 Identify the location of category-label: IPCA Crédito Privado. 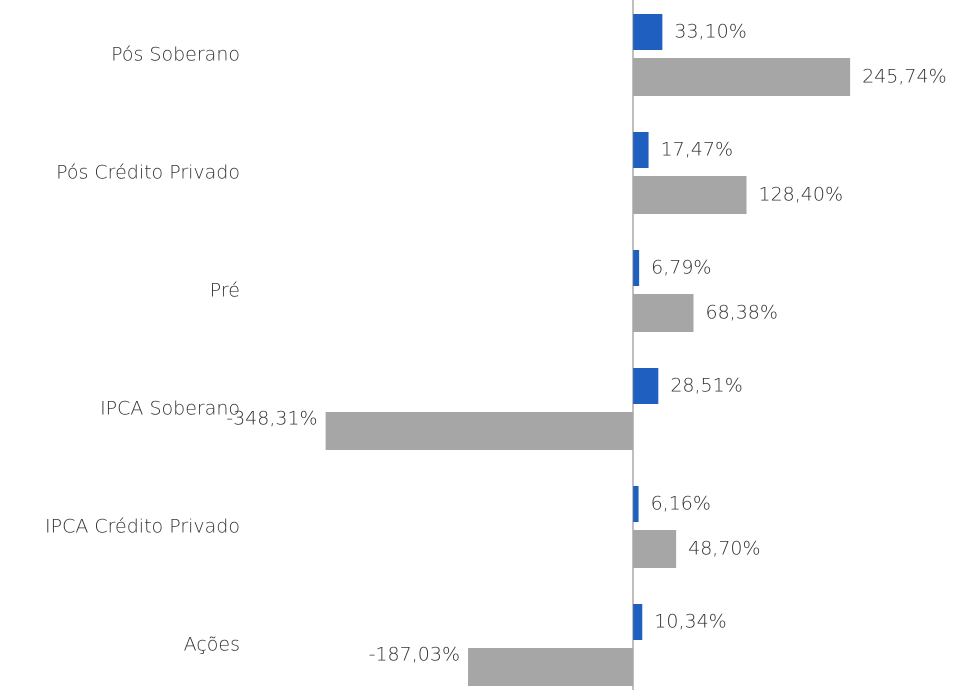
(142, 527).